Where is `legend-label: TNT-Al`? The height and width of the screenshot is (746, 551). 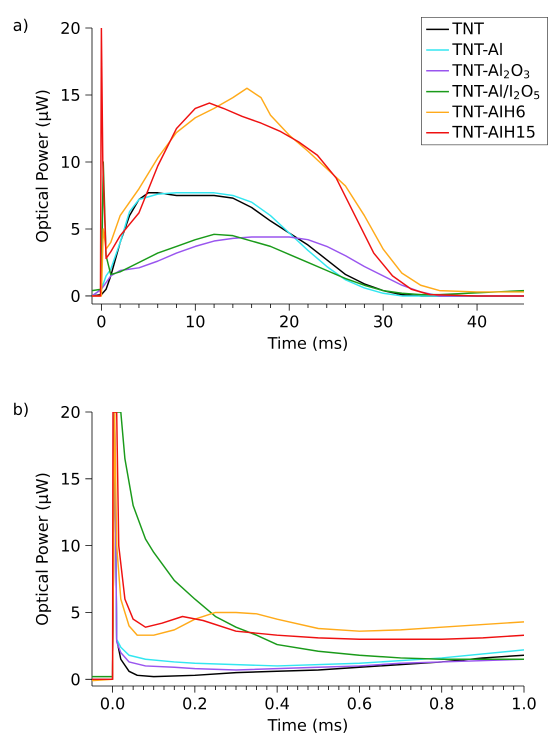
legend-label: TNT-Al is located at coordinates (477, 49).